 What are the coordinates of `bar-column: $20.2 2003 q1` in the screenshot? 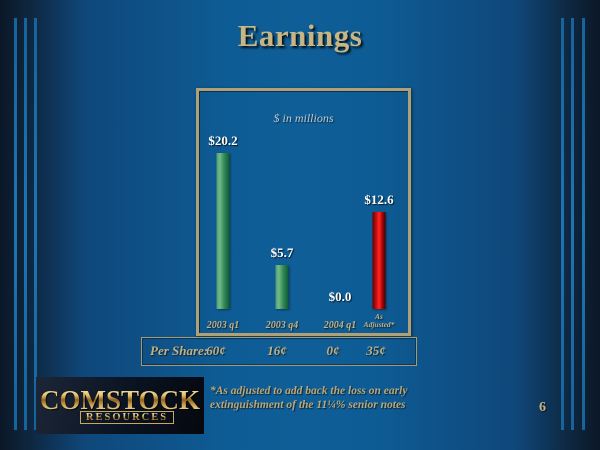 It's located at (223, 212).